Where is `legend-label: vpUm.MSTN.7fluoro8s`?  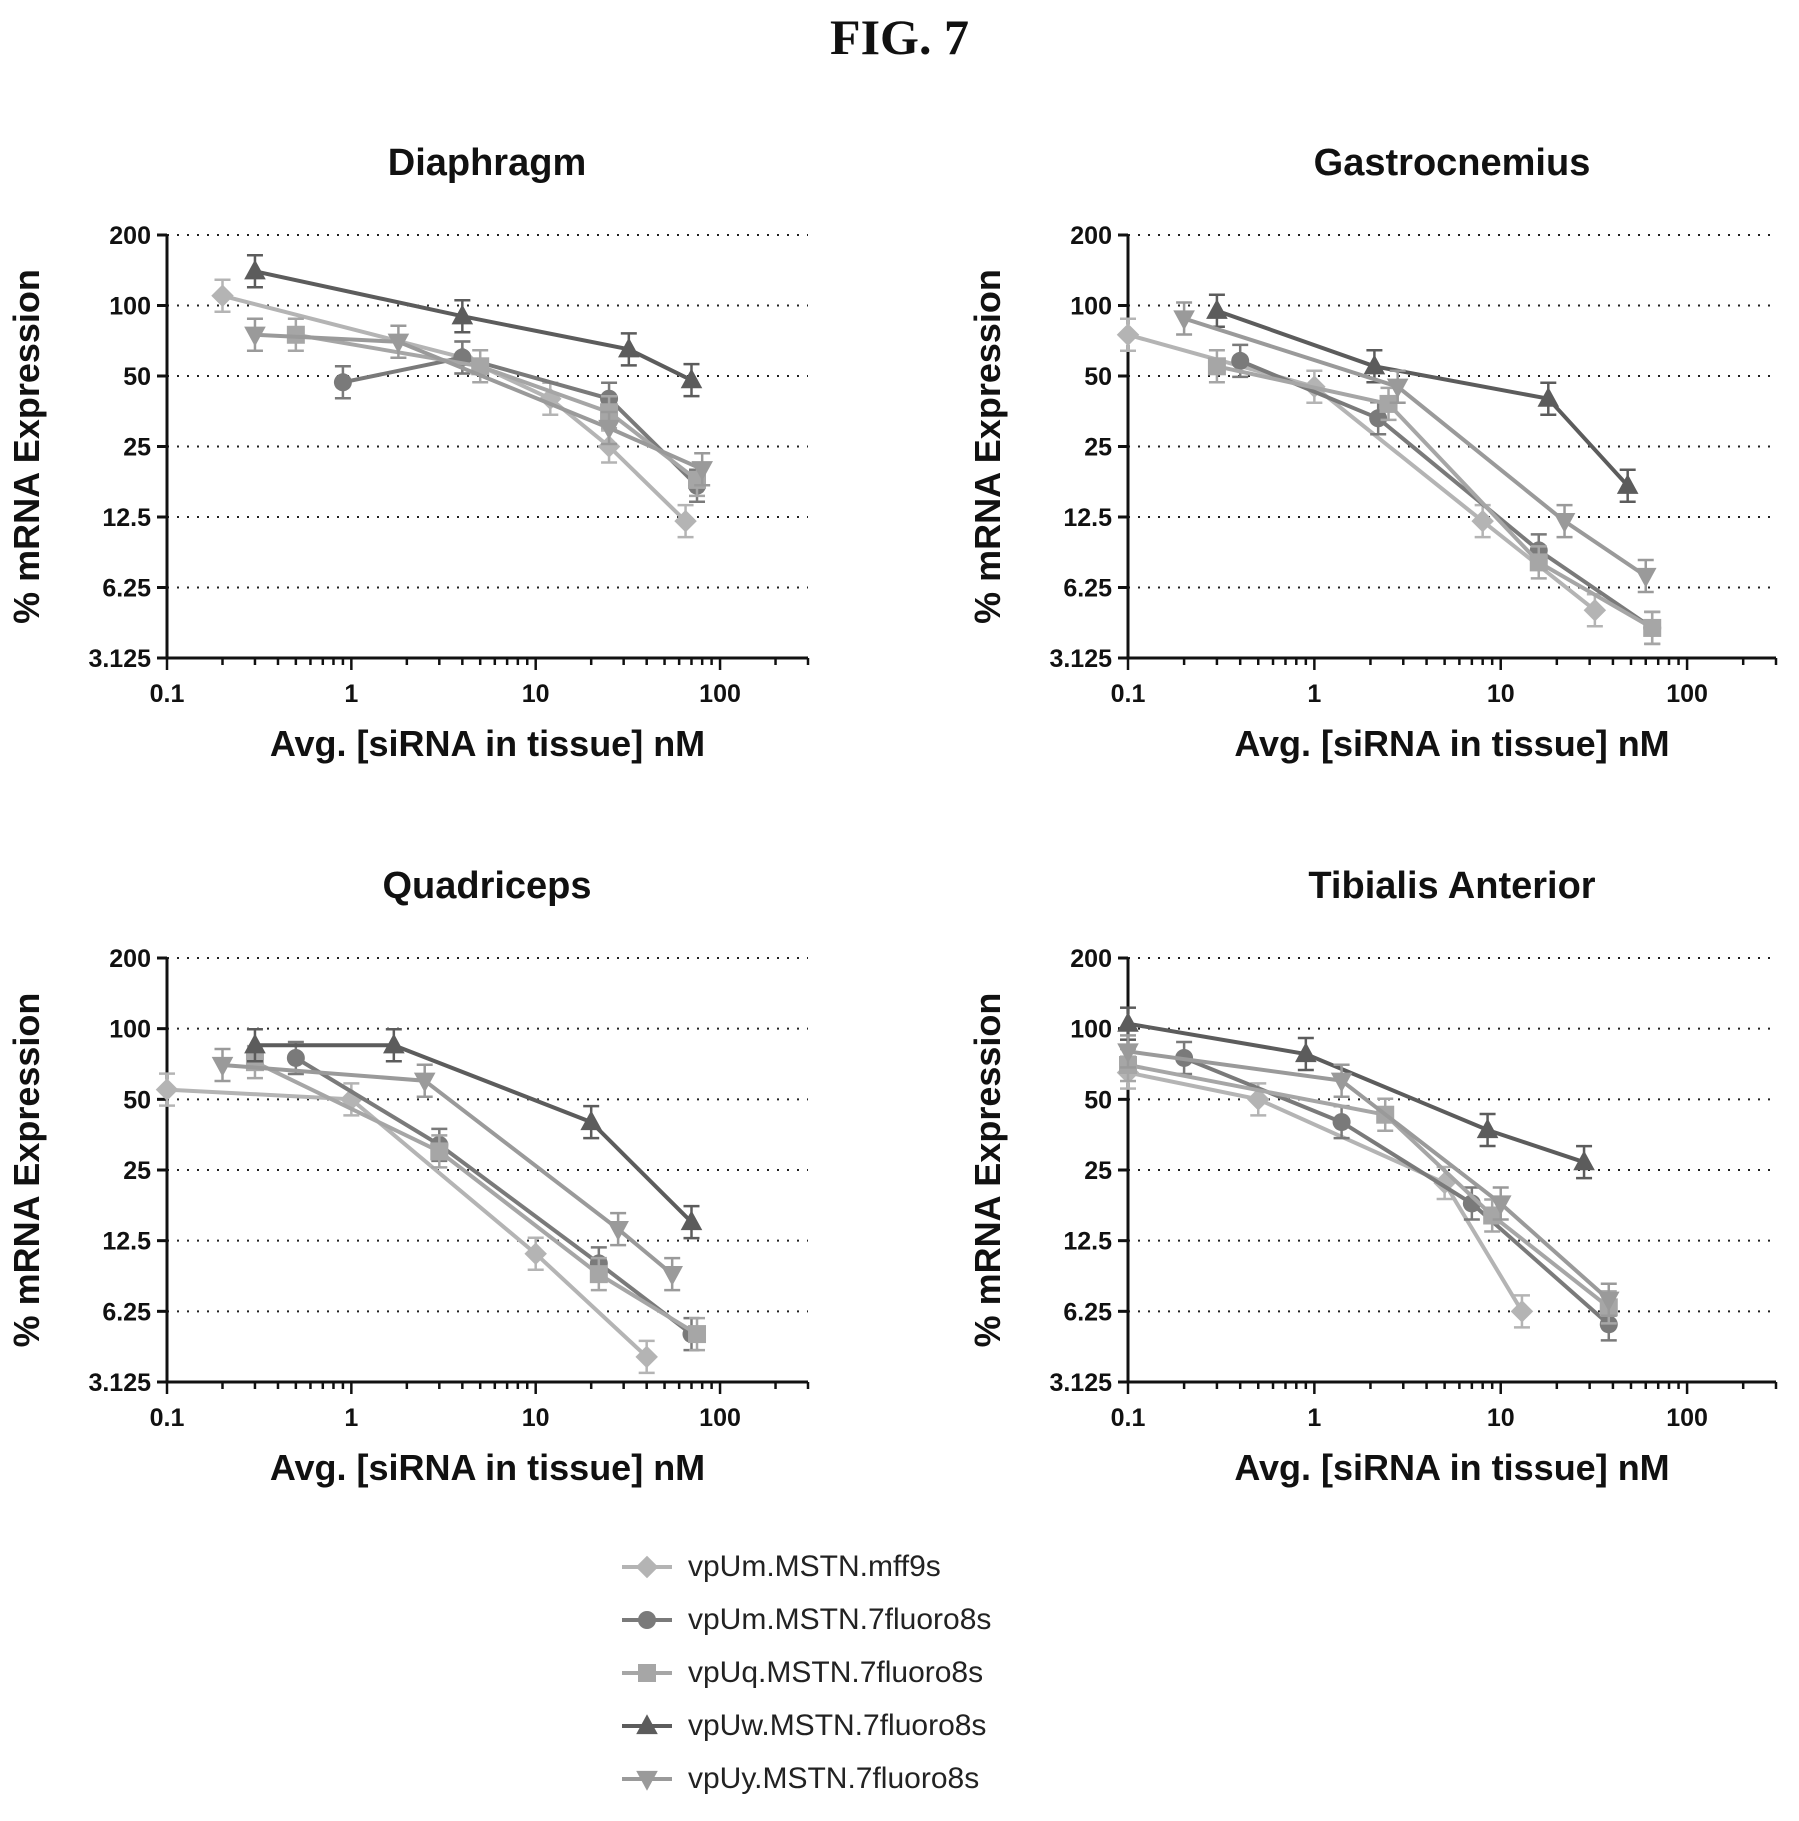 legend-label: vpUm.MSTN.7fluoro8s is located at coordinates (840, 1619).